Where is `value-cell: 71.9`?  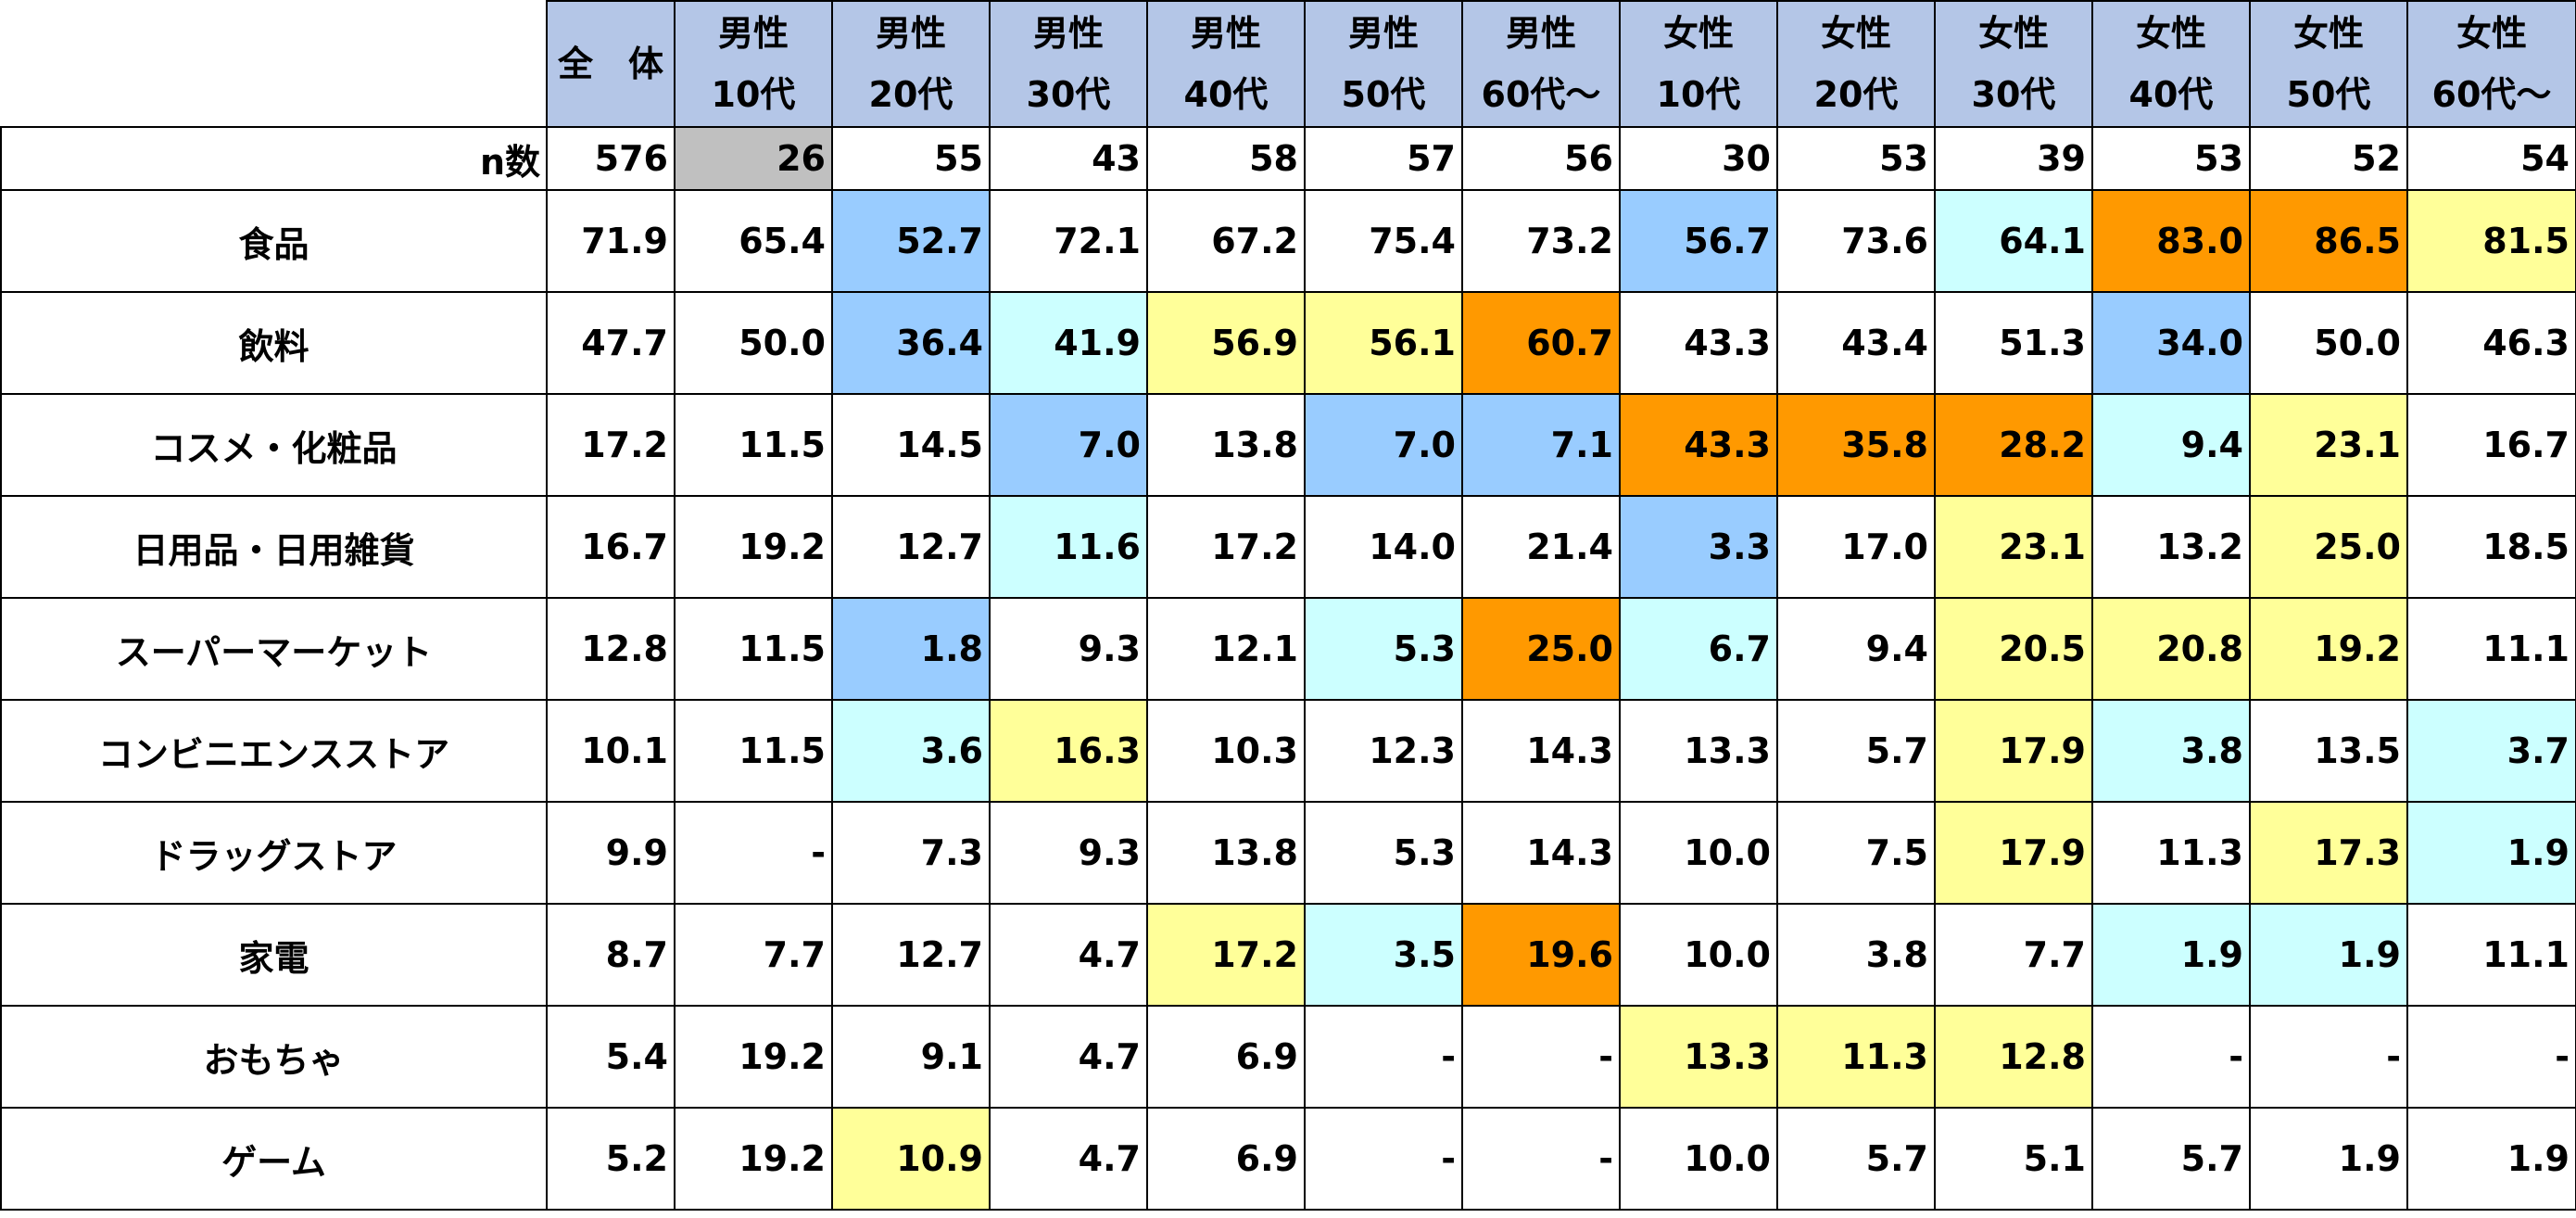
value-cell: 71.9 is located at coordinates (611, 241).